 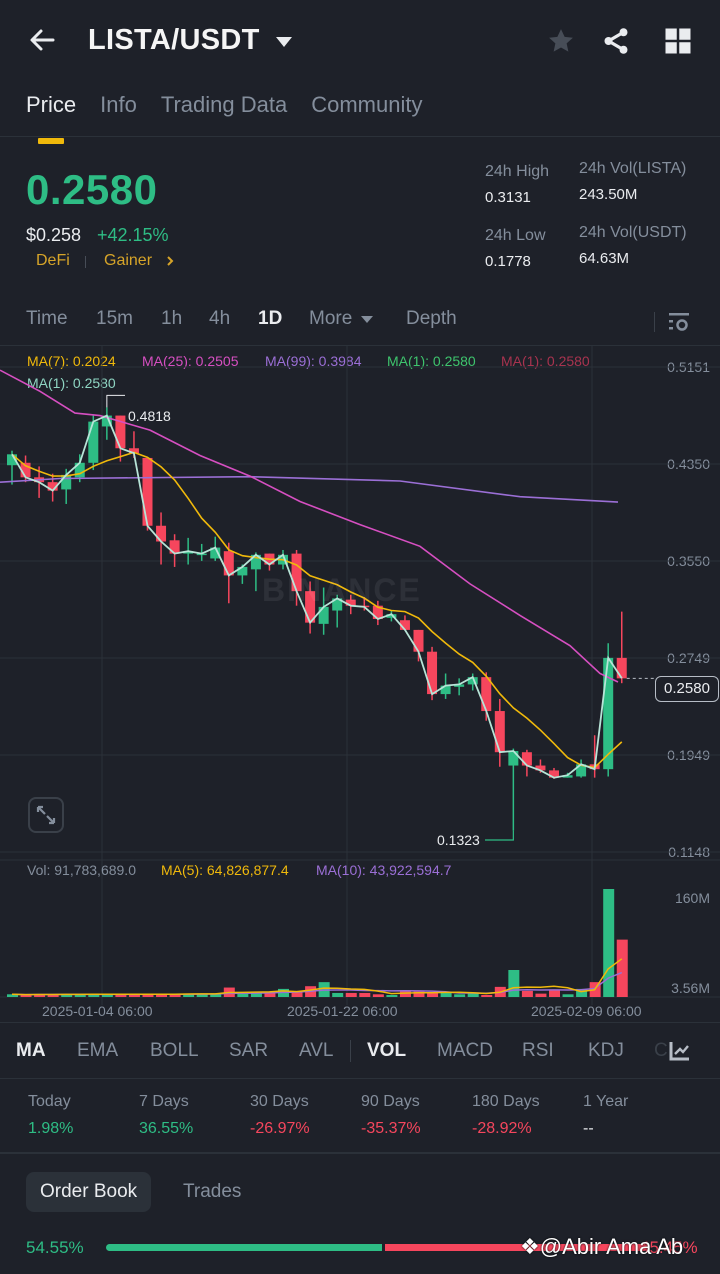 I want to click on binance-watermark: BINANCE, so click(x=342, y=590).